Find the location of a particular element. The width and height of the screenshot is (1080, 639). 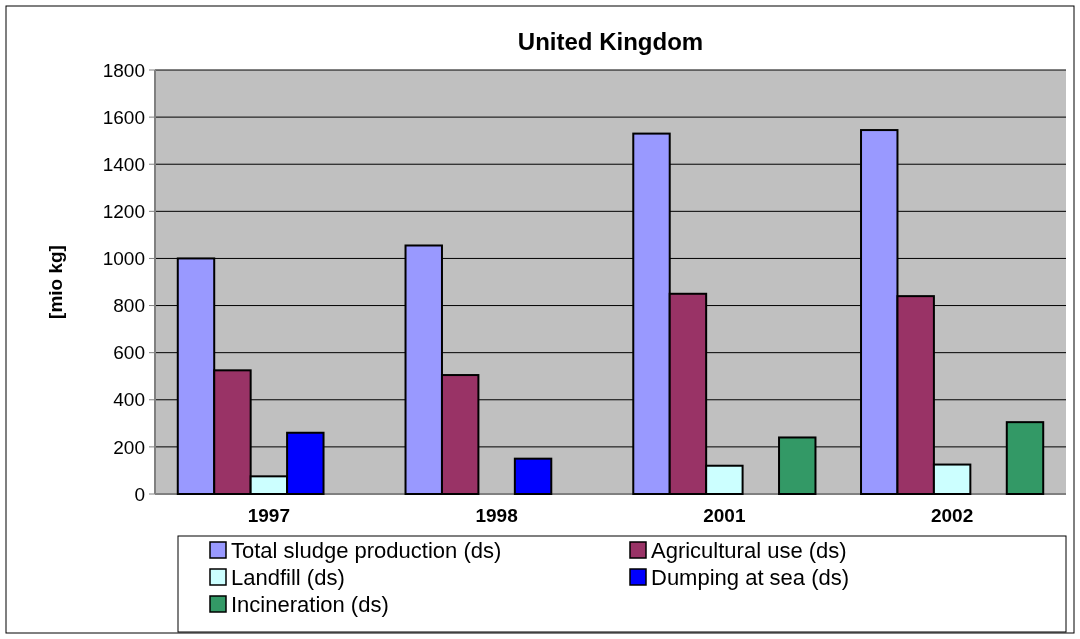

y-tick-label: 1000 is located at coordinates (123, 259).